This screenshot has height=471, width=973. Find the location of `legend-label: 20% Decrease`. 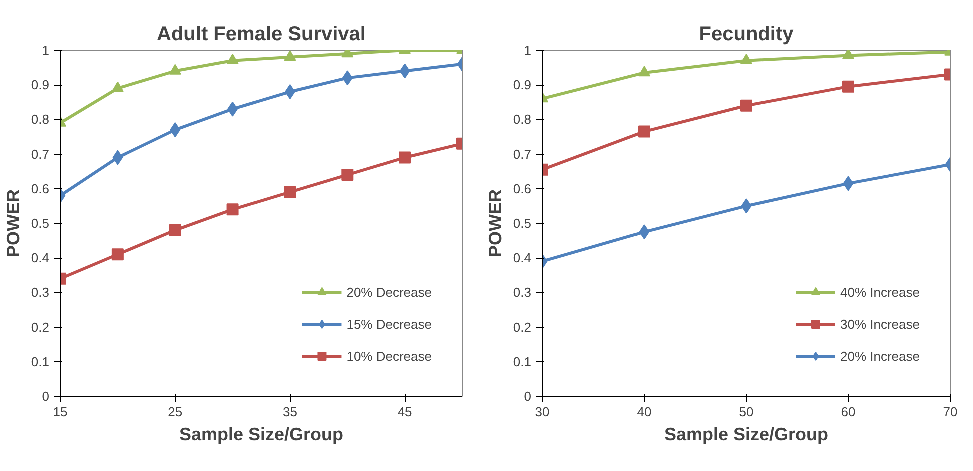

legend-label: 20% Decrease is located at coordinates (389, 292).